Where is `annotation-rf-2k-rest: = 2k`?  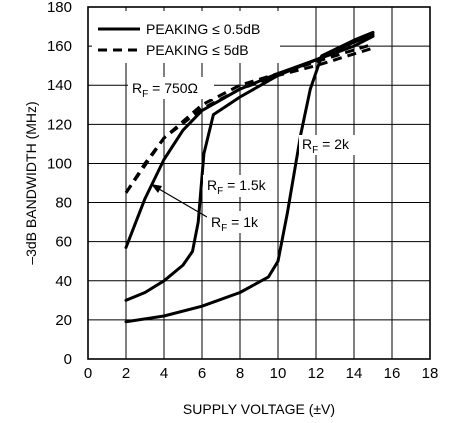 annotation-rf-2k-rest: = 2k is located at coordinates (334, 144).